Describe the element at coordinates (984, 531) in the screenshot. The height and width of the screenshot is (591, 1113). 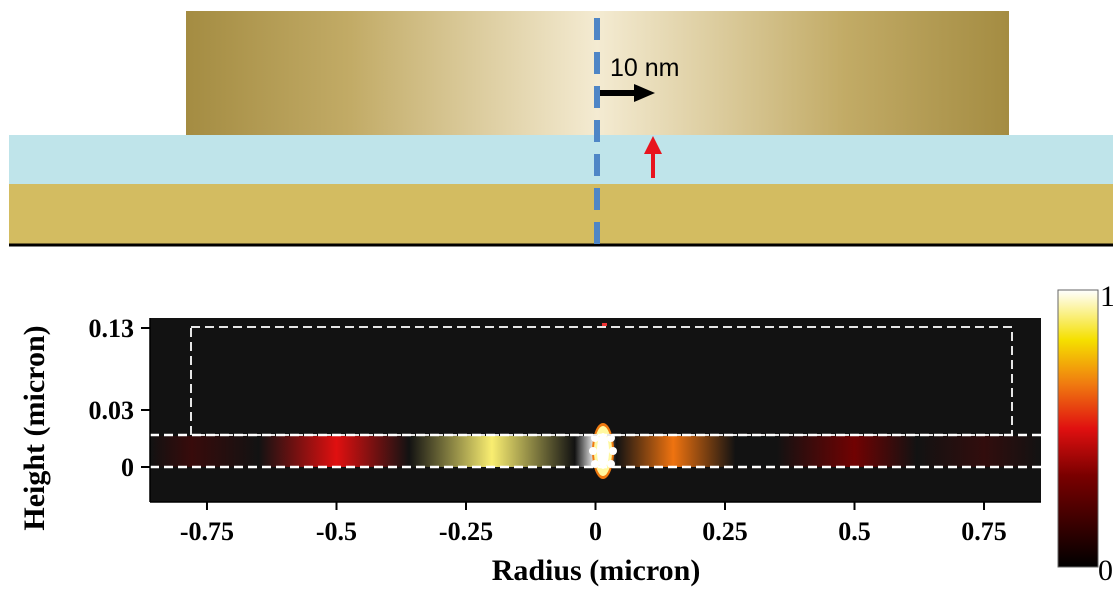
I see `x-tick-label: 0.75` at that location.